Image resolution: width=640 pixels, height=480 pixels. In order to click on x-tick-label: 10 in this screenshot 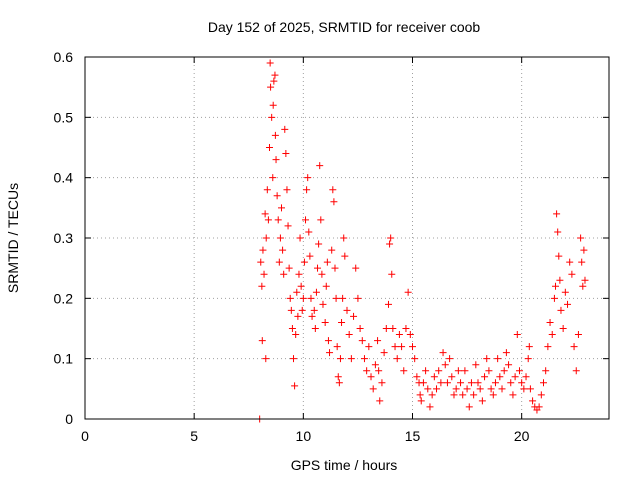, I will do `click(304, 436)`.